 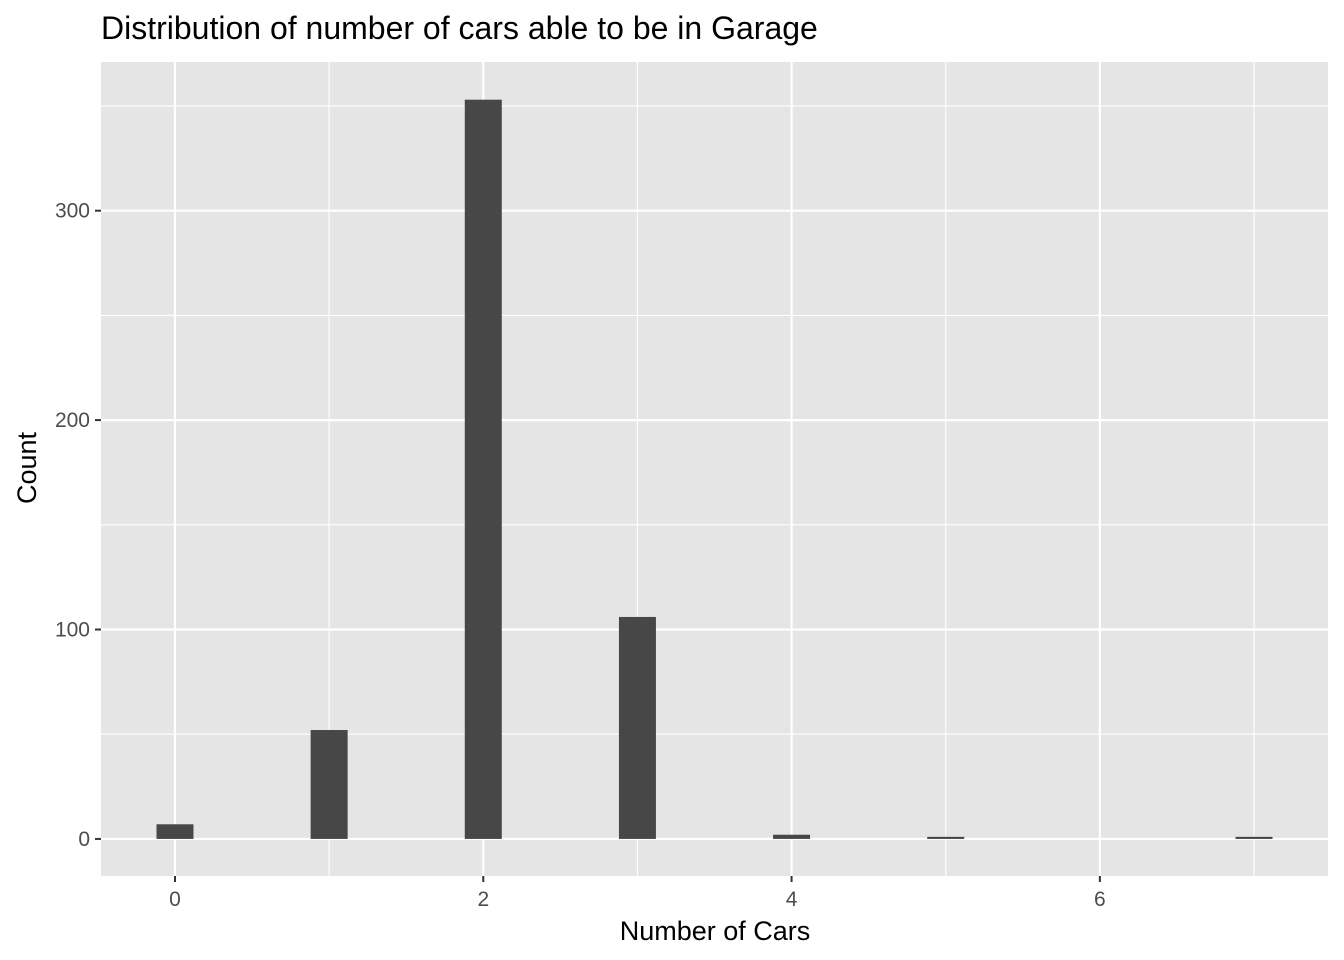 I want to click on y-tick-label: 300, so click(x=72, y=211).